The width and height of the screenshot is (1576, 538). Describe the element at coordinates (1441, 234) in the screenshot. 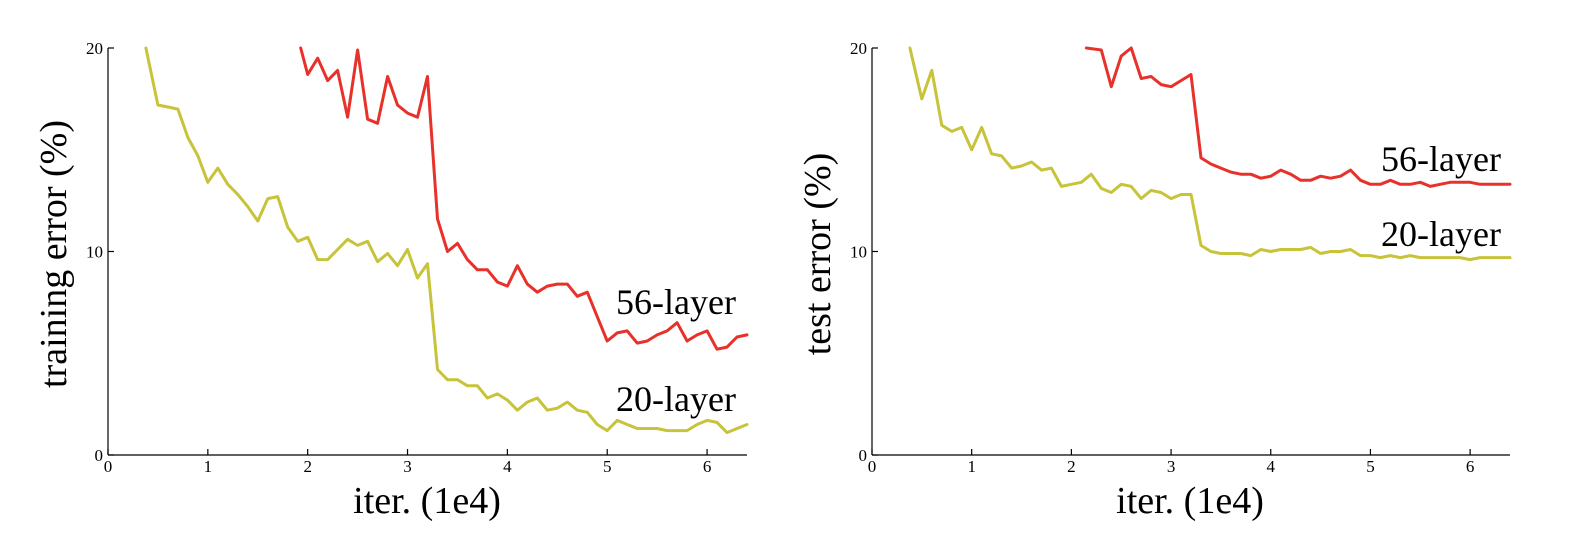

I see `annotation-20-layer-right: 20-layer` at that location.